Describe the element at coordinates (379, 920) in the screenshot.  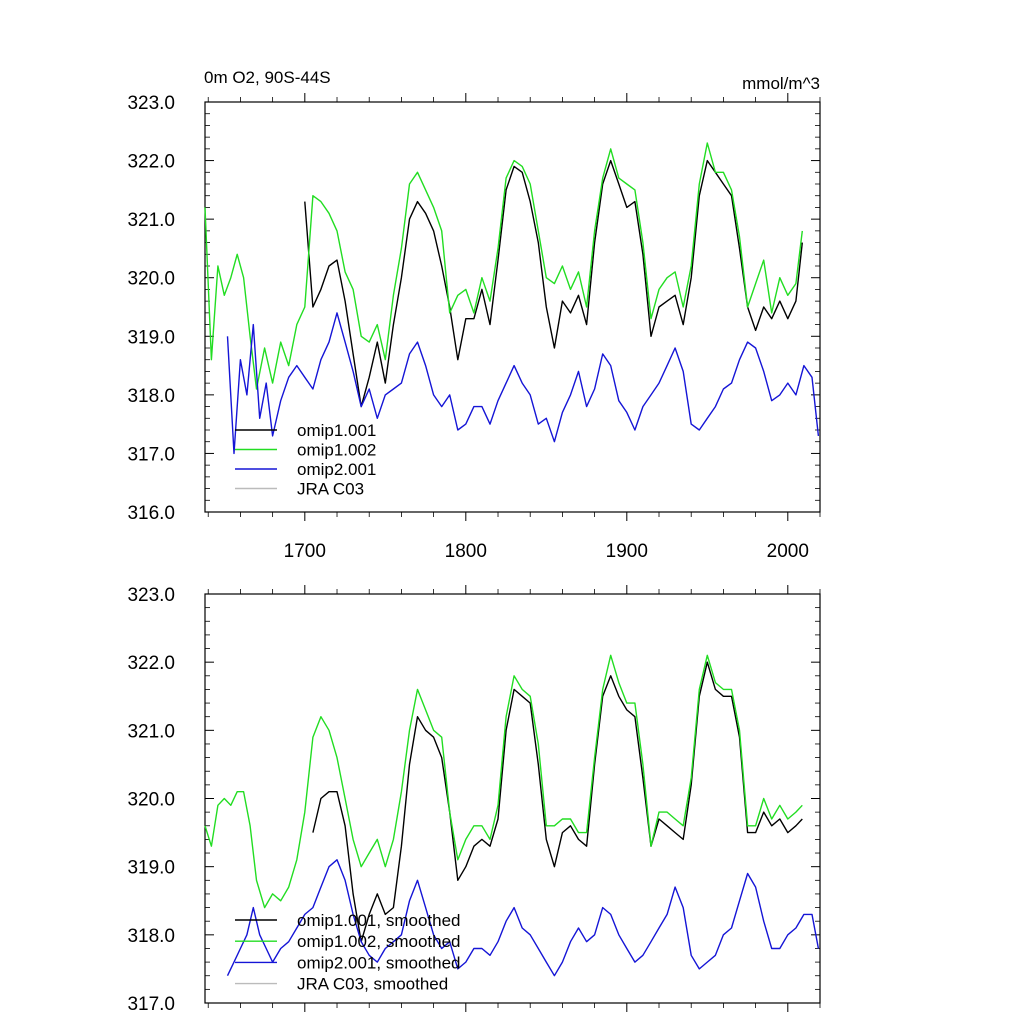
I see `legend-label: omip1.001, smoothed` at that location.